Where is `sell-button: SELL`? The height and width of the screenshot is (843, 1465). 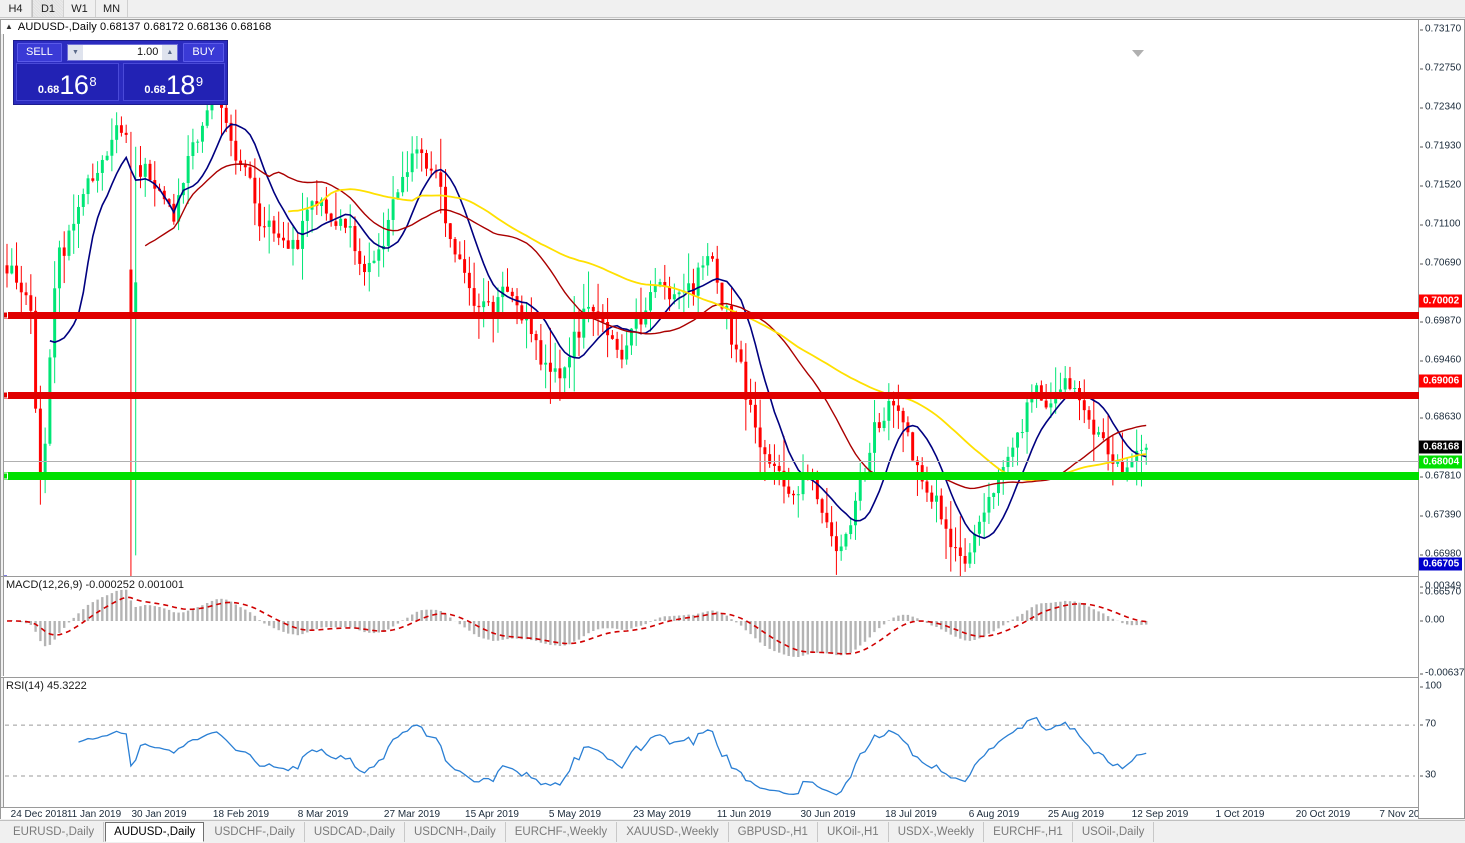 sell-button: SELL is located at coordinates (39, 52).